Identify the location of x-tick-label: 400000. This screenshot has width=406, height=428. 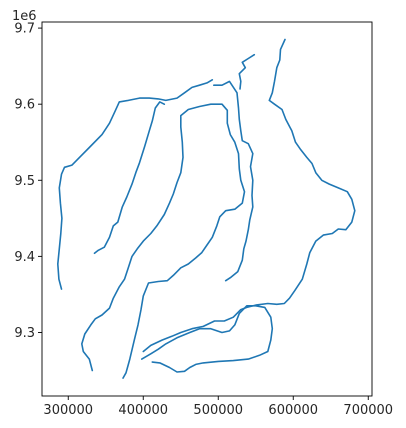
(143, 410).